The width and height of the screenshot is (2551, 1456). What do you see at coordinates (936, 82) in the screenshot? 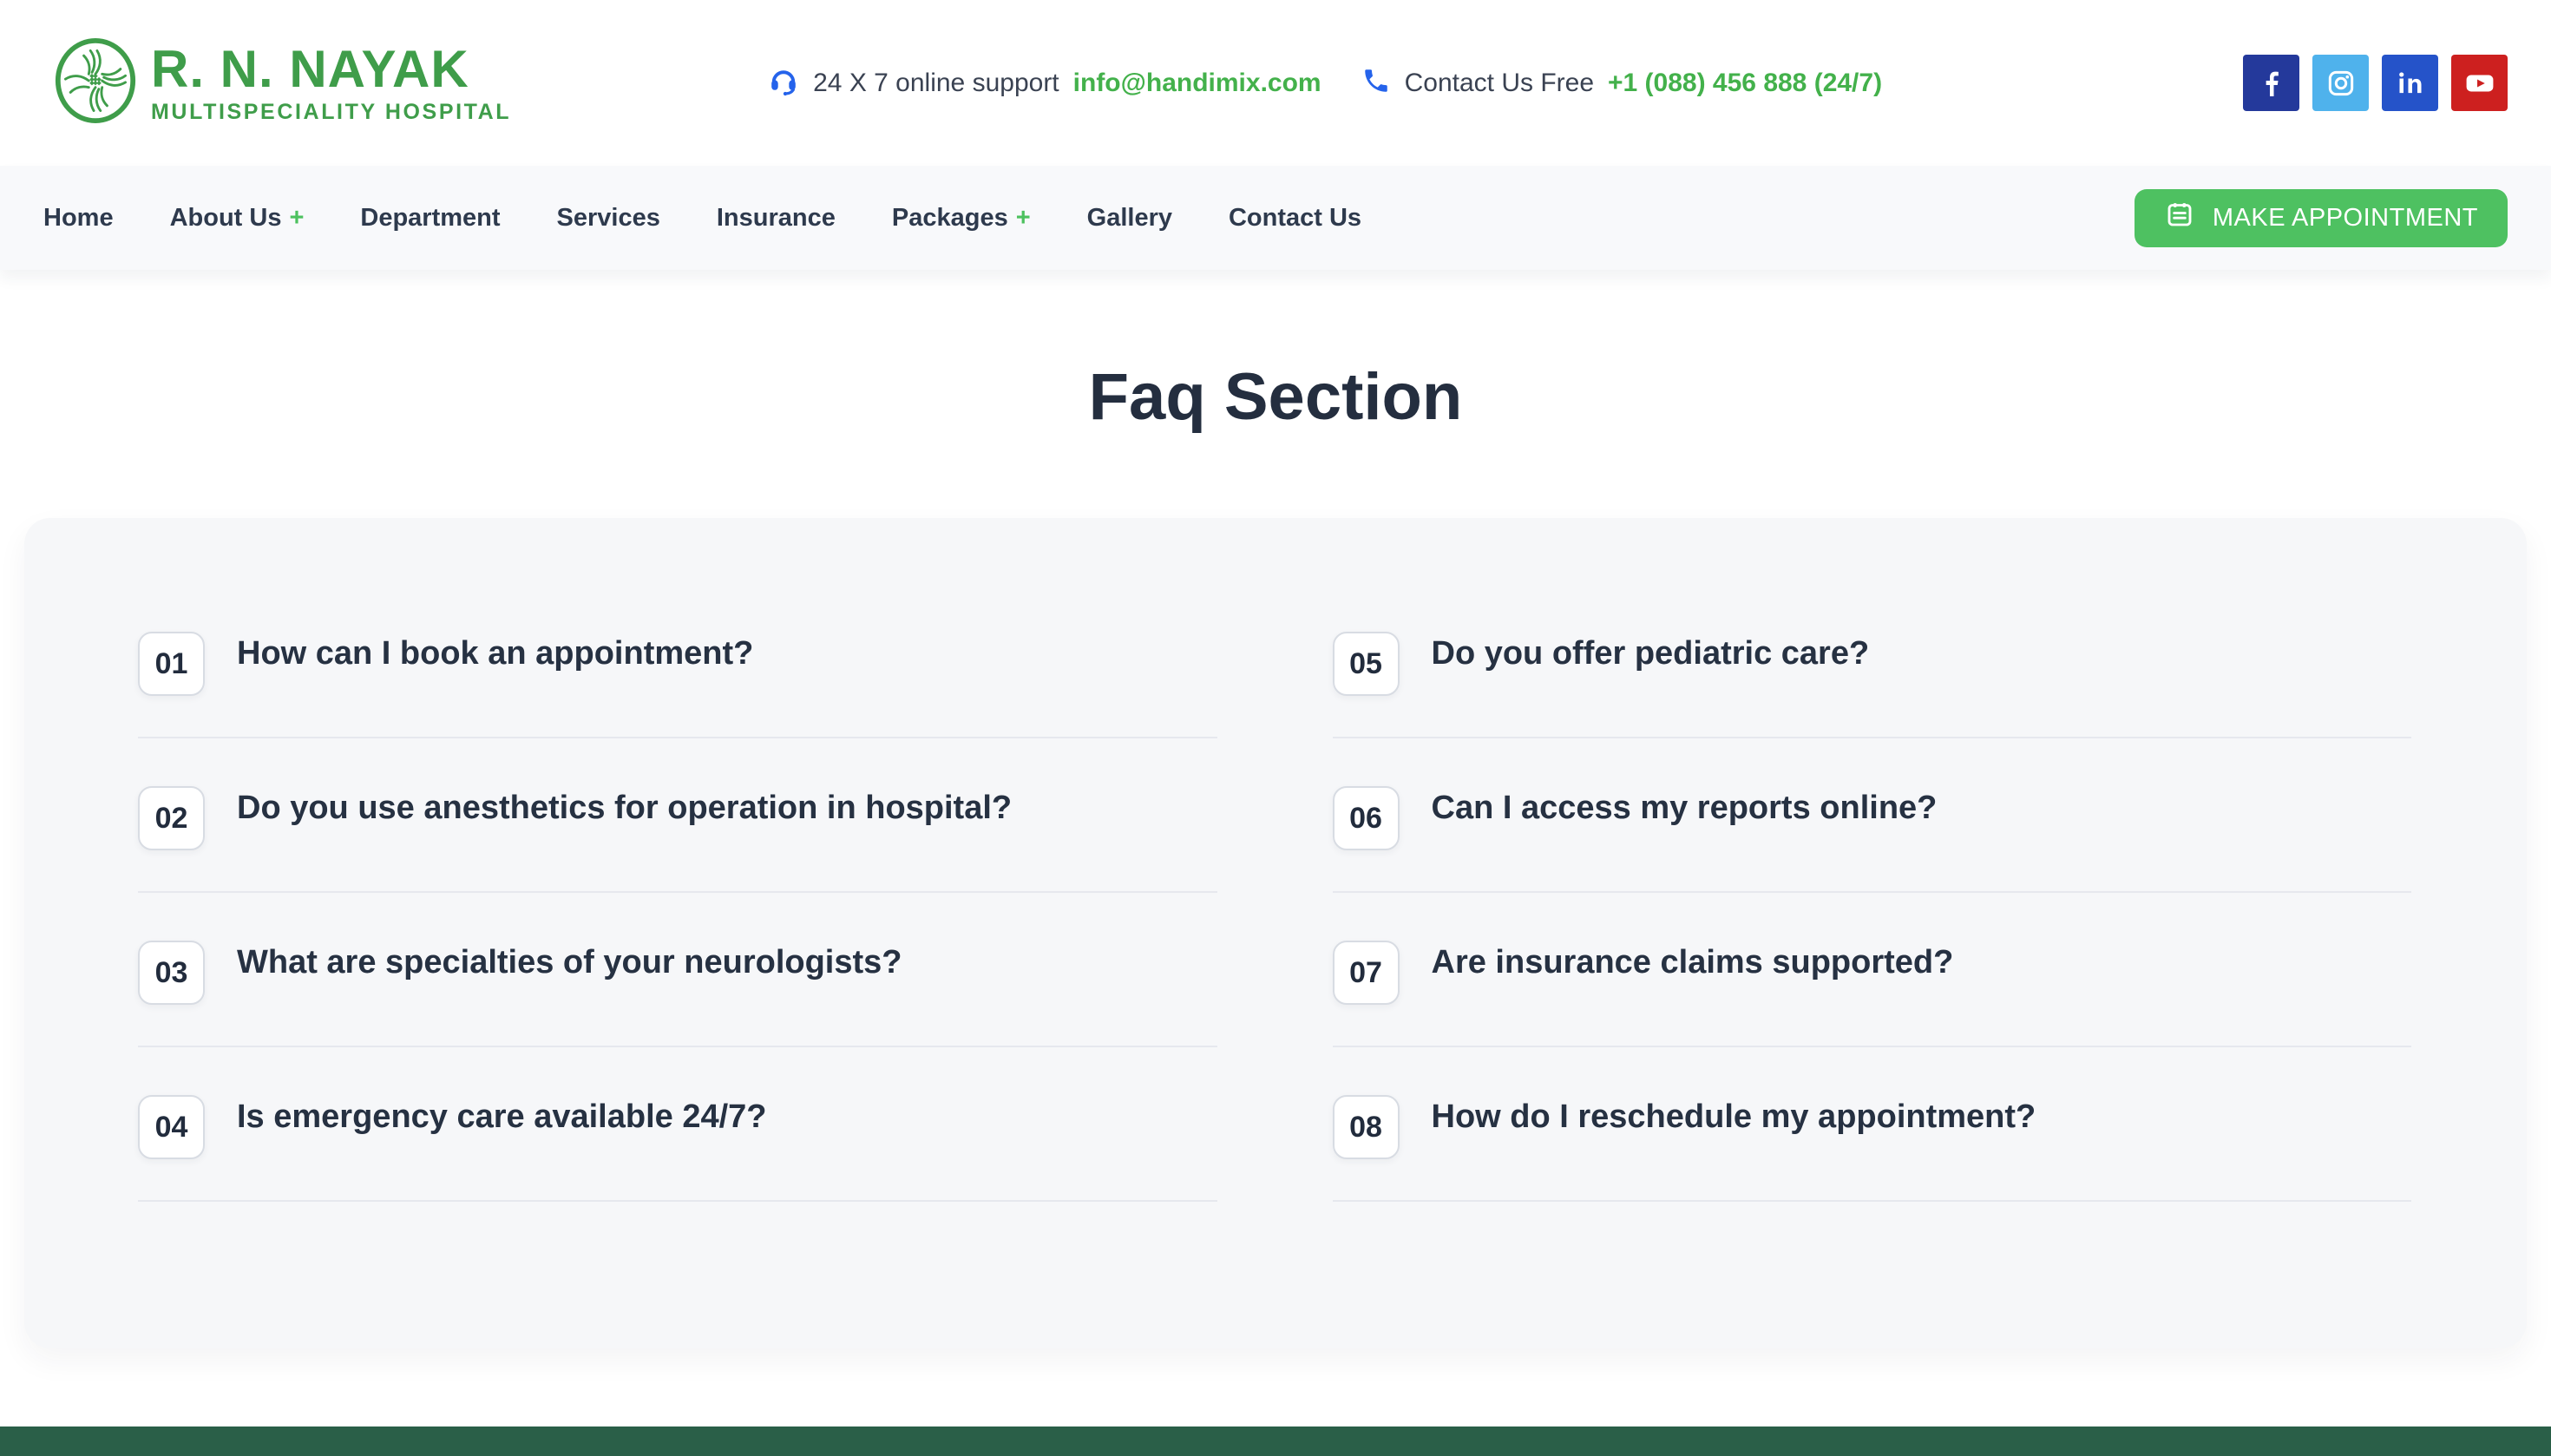
I see `support-label: 24 X 7 online support` at bounding box center [936, 82].